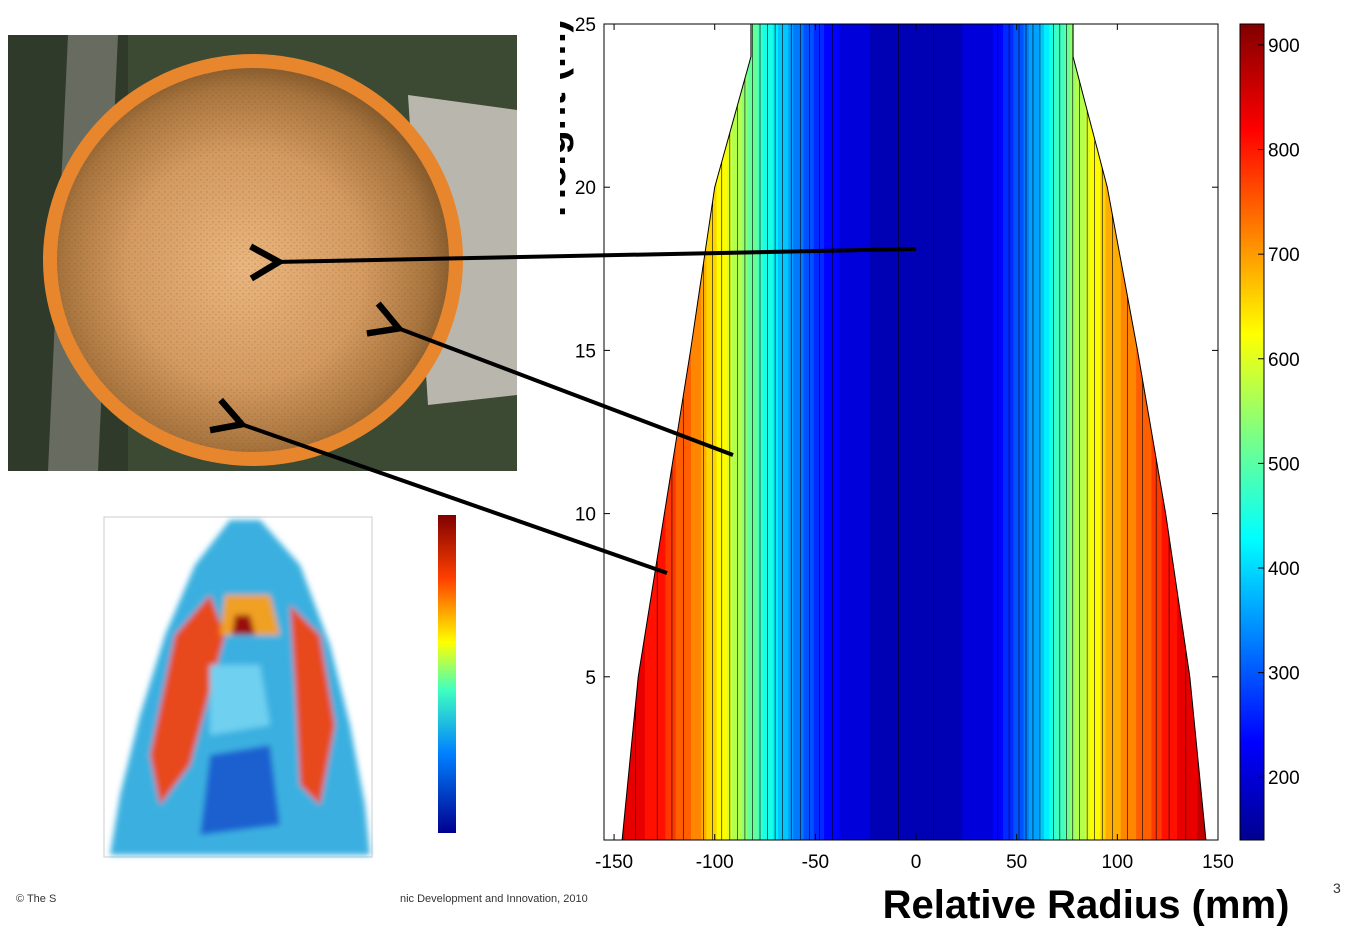 Image resolution: width=1361 pixels, height=931 pixels. Describe the element at coordinates (590, 678) in the screenshot. I see `y-tick-label: 5` at that location.